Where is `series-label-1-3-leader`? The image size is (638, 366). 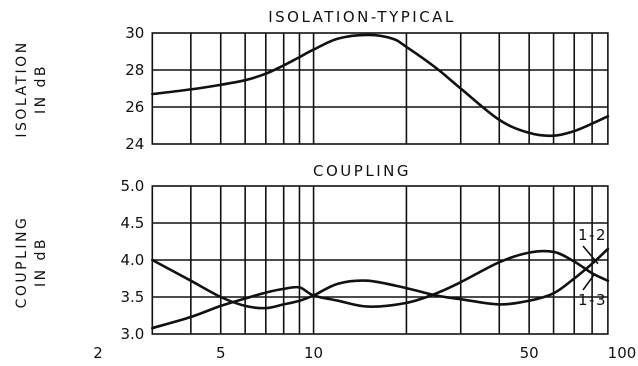
series-label-1-3-leader is located at coordinates (588, 282).